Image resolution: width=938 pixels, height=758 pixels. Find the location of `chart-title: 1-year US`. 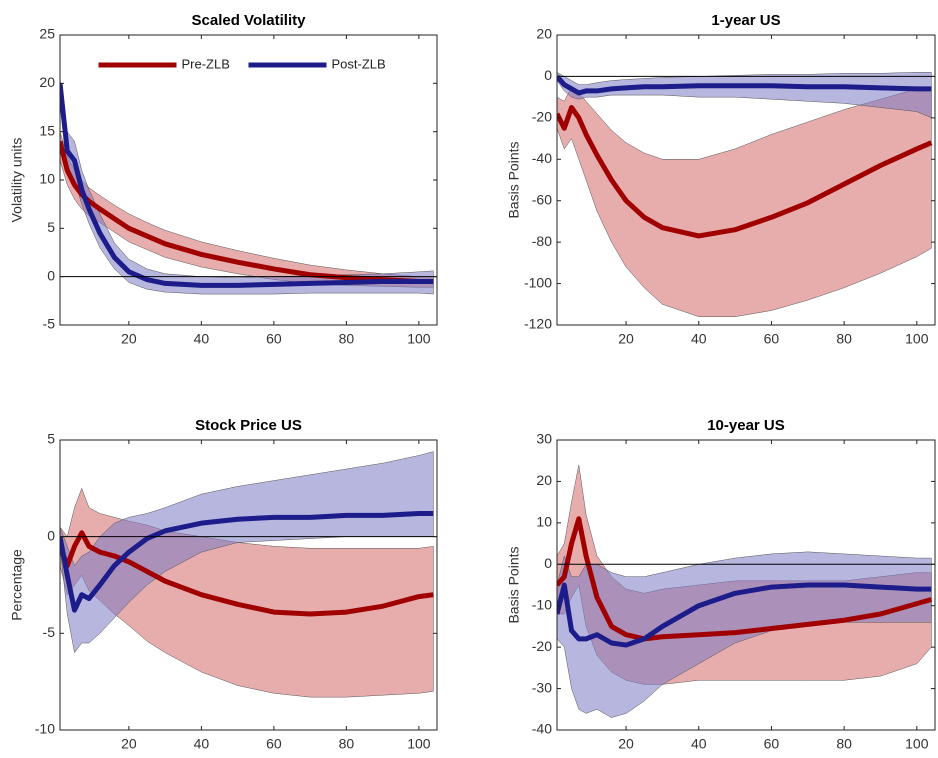

chart-title: 1-year US is located at coordinates (745, 20).